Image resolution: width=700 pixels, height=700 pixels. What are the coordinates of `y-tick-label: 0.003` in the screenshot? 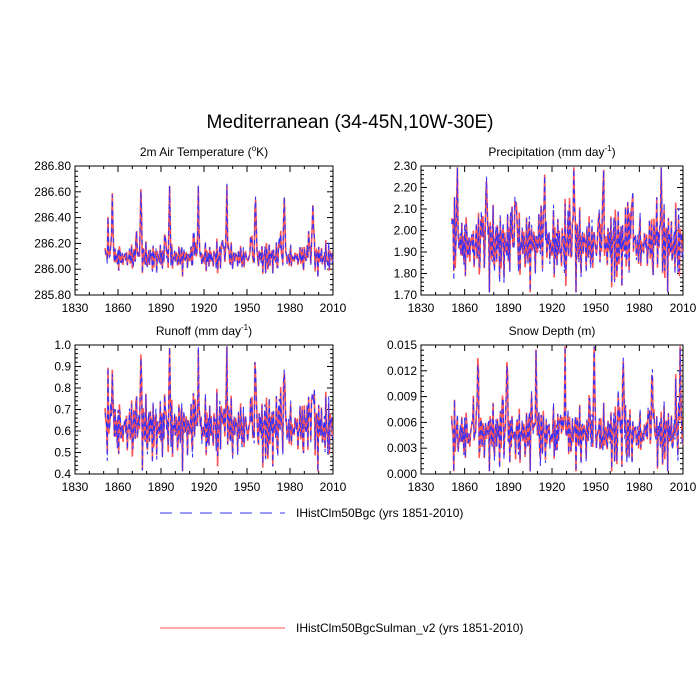 It's located at (402, 448).